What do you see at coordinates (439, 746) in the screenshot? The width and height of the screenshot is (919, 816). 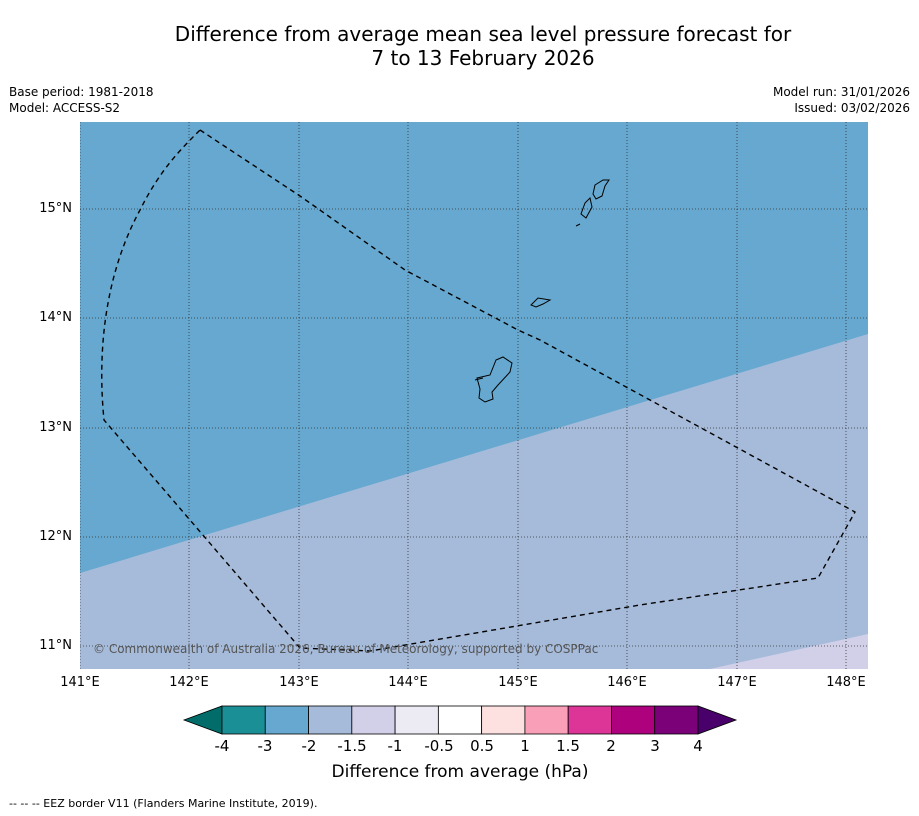 I see `colorbar-tick: -0.5` at bounding box center [439, 746].